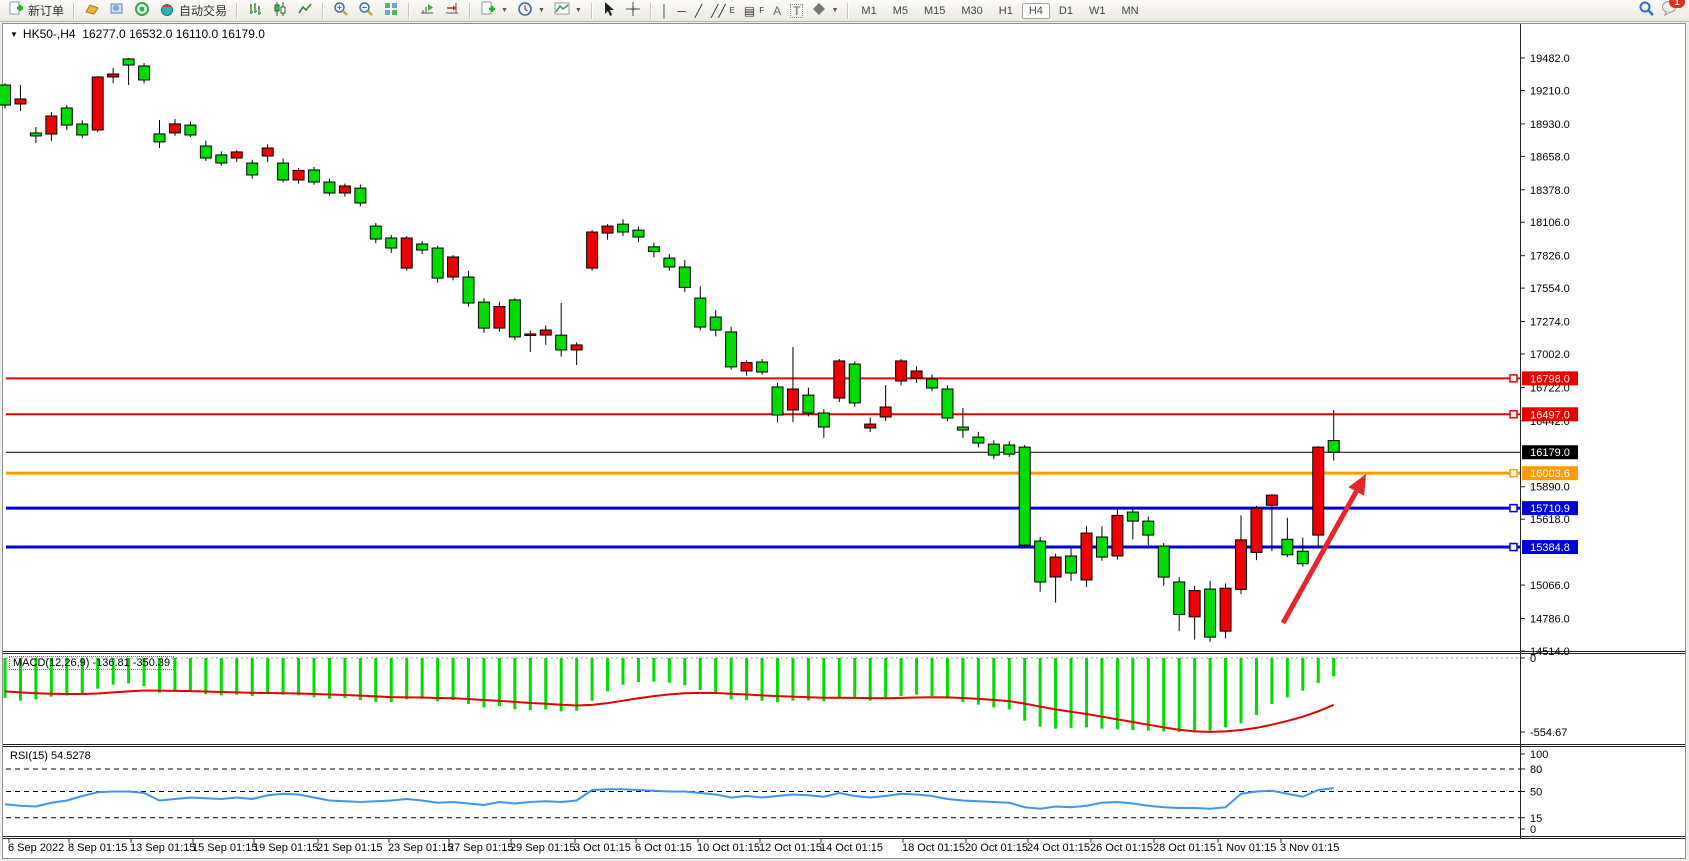  What do you see at coordinates (480, 848) in the screenshot?
I see `date-label: 27 Sep 01:15` at bounding box center [480, 848].